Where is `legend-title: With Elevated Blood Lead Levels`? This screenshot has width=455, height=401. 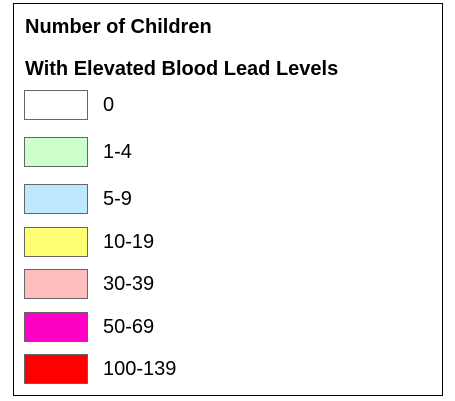 legend-title: With Elevated Blood Lead Levels is located at coordinates (182, 69).